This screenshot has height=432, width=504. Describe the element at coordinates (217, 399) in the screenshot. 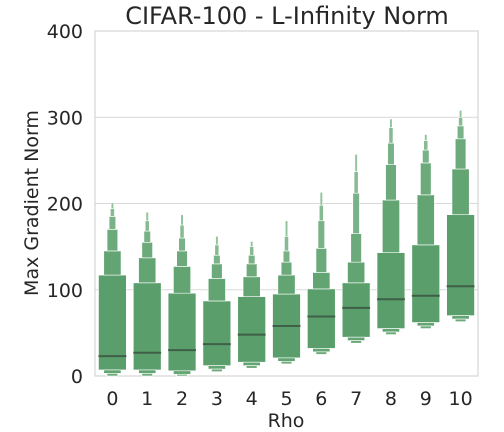

I see `x-tick-label: 3` at that location.